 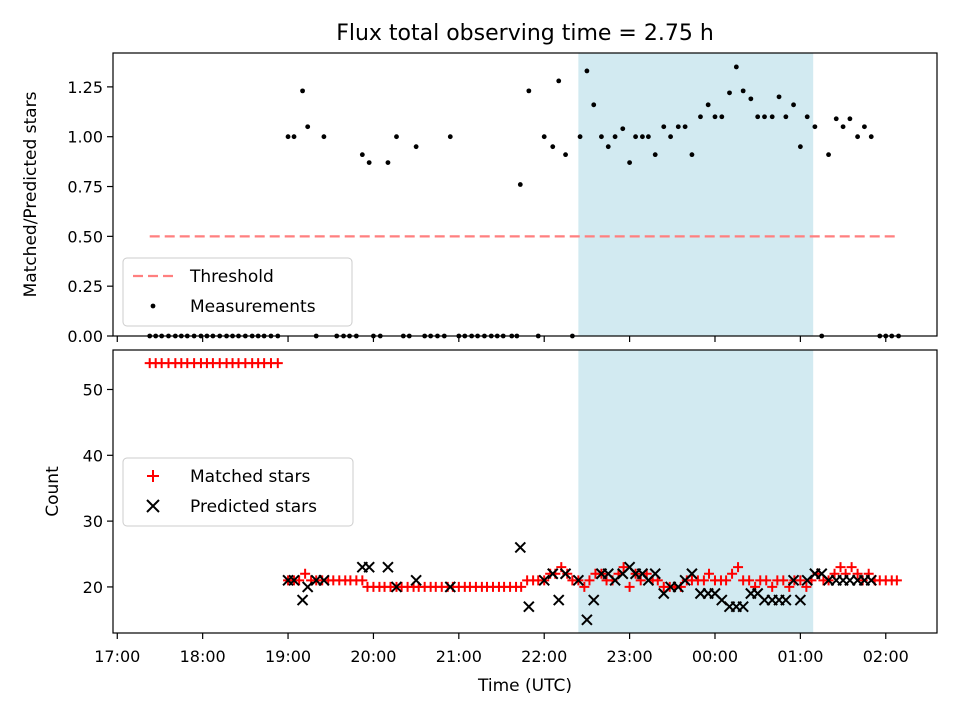 I want to click on x-tick-label: 19:00, so click(x=288, y=656).